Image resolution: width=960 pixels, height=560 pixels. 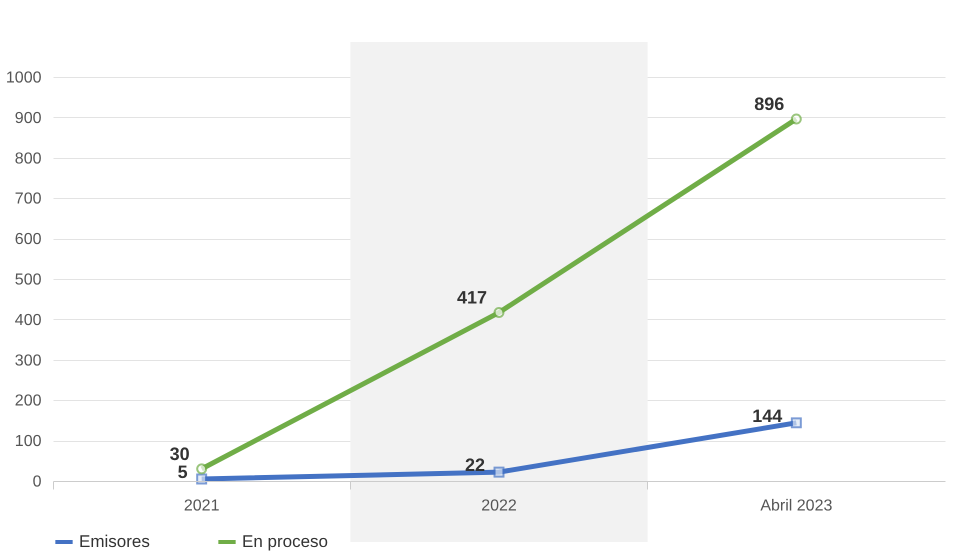 What do you see at coordinates (474, 465) in the screenshot?
I see `data-label: 22` at bounding box center [474, 465].